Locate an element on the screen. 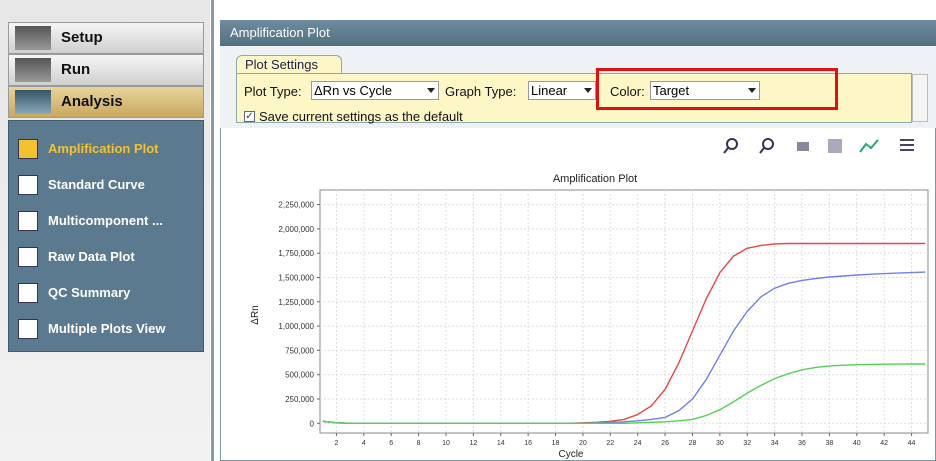 This screenshot has height=461, width=936. scrollbar is located at coordinates (920, 98).